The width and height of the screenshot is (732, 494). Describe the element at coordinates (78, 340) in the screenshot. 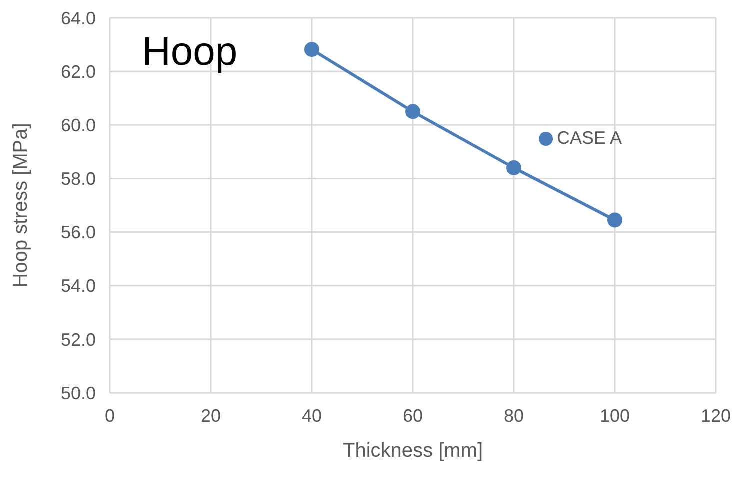

I see `y-tick-label: 52.0` at that location.